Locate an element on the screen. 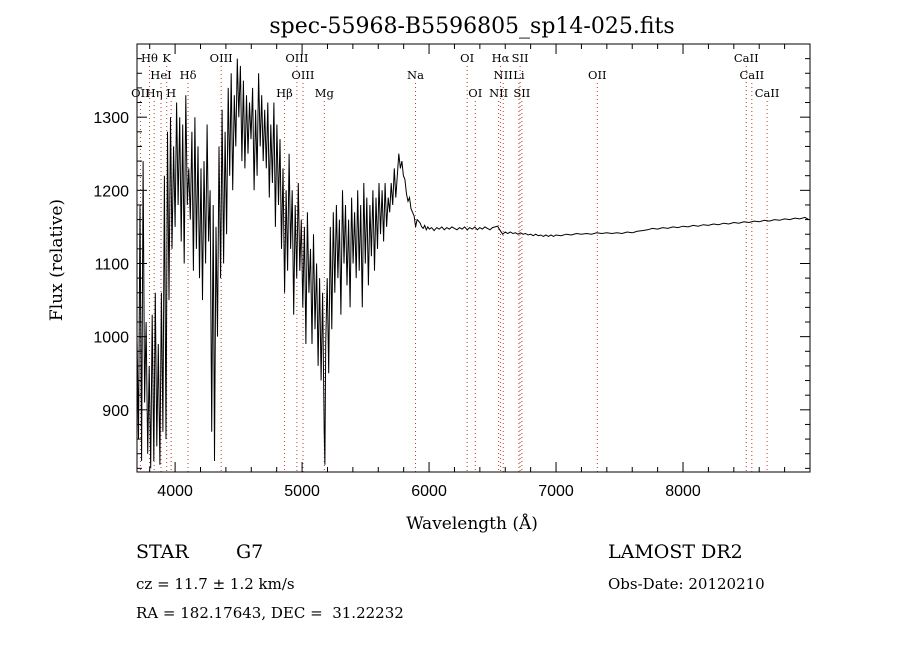  line-marker-label: Hβ is located at coordinates (284, 93).